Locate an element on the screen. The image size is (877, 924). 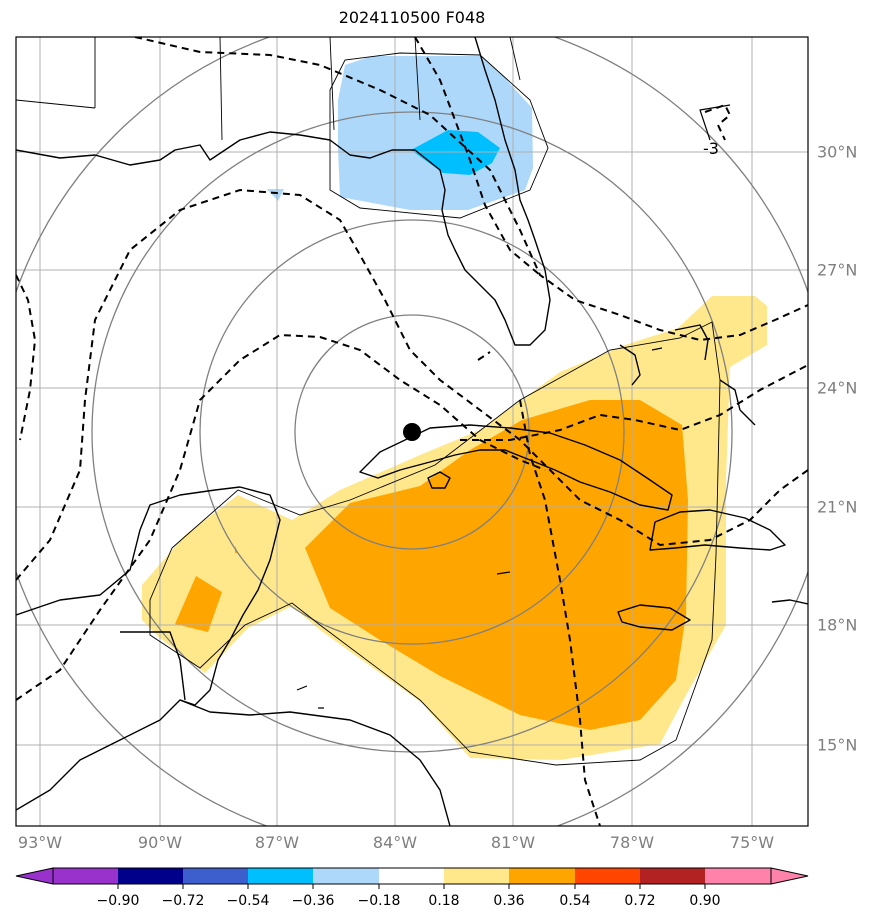
isla-juventud-outline is located at coordinates (439, 480).